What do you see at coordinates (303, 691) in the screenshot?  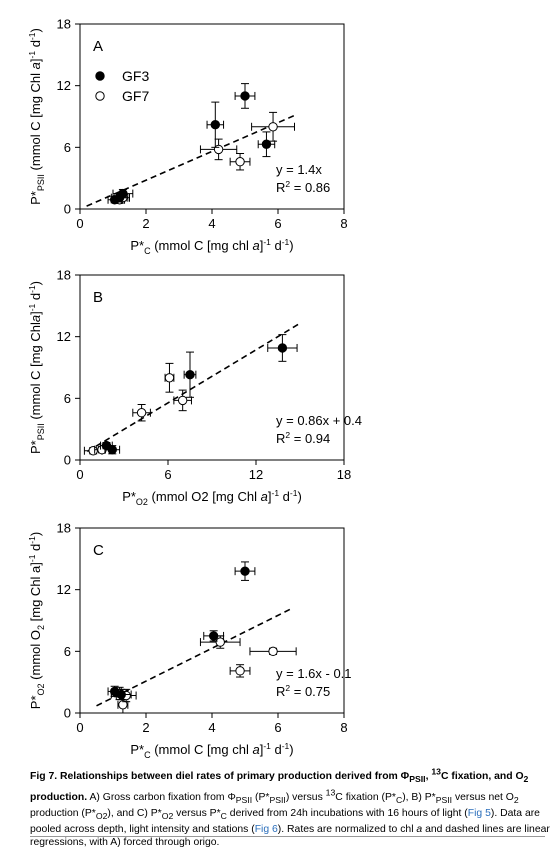 I see `r-squared: R2 = 0.75` at bounding box center [303, 691].